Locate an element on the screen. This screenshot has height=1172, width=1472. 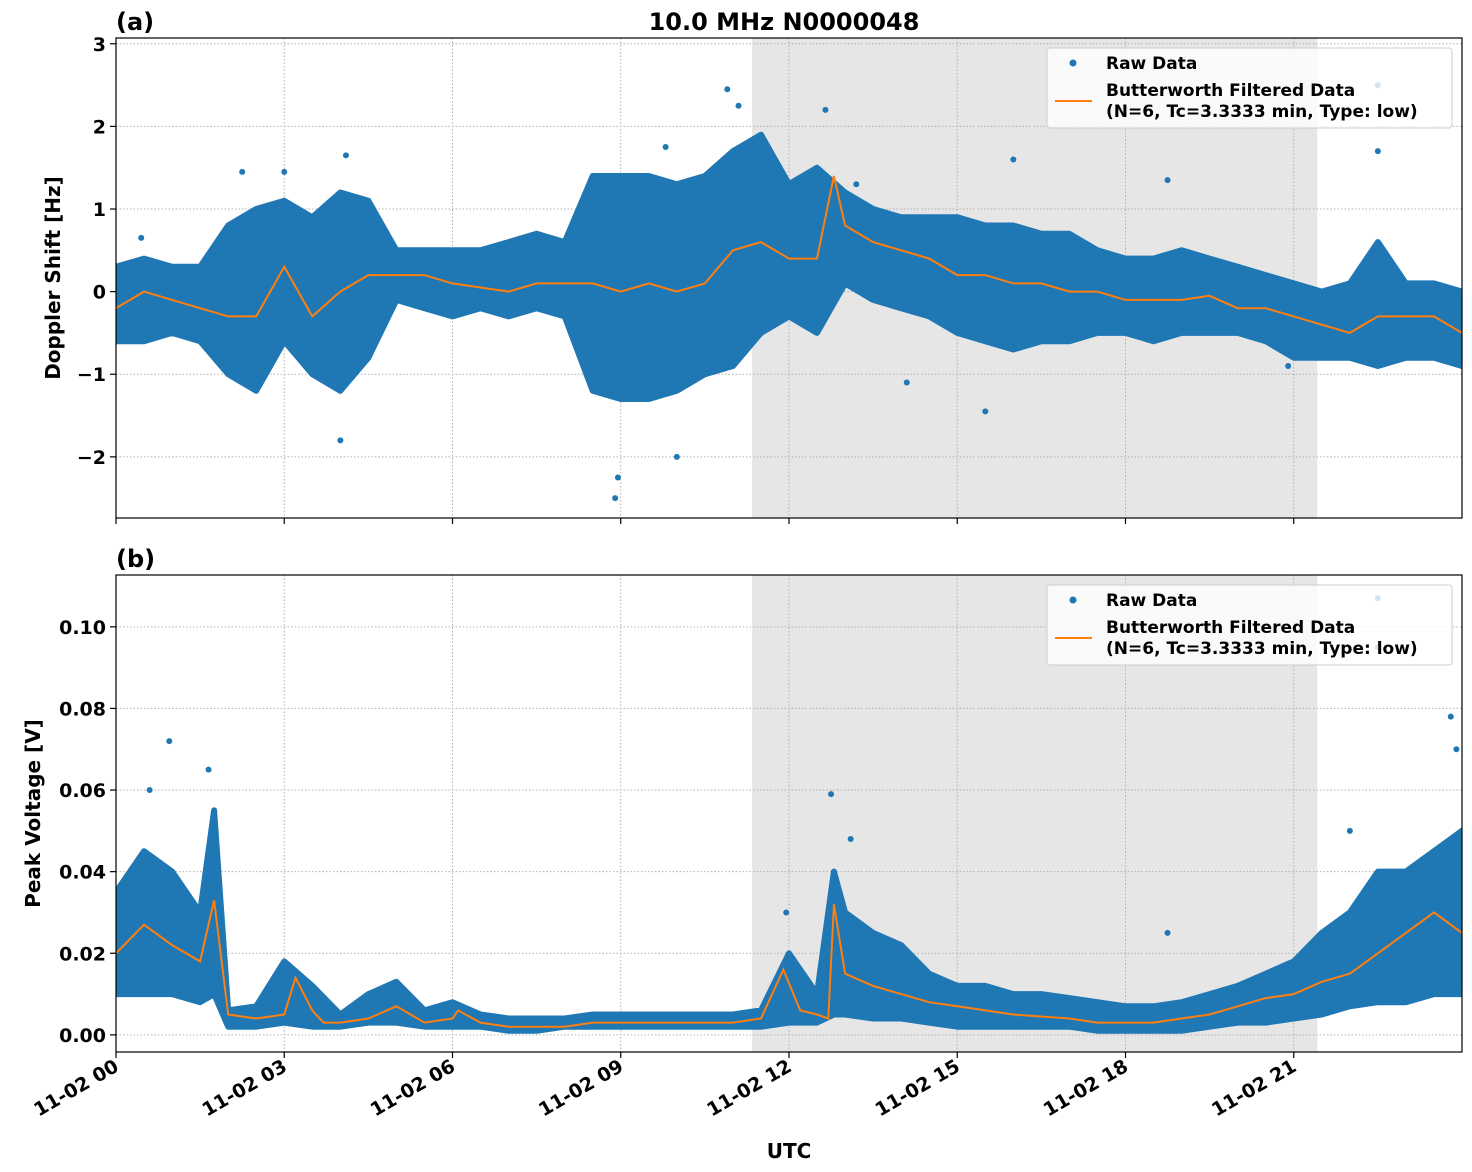
panel-label: (b) is located at coordinates (135, 559).